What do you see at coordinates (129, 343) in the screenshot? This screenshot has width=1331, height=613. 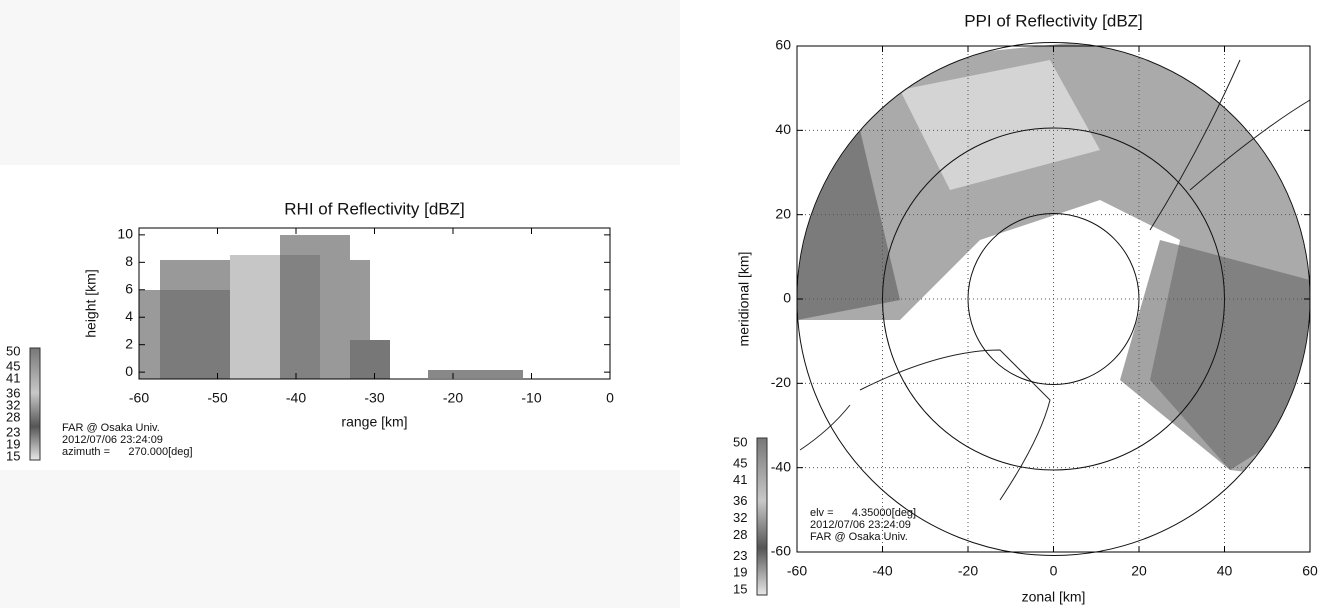 I see `y-tick-label: 2` at bounding box center [129, 343].